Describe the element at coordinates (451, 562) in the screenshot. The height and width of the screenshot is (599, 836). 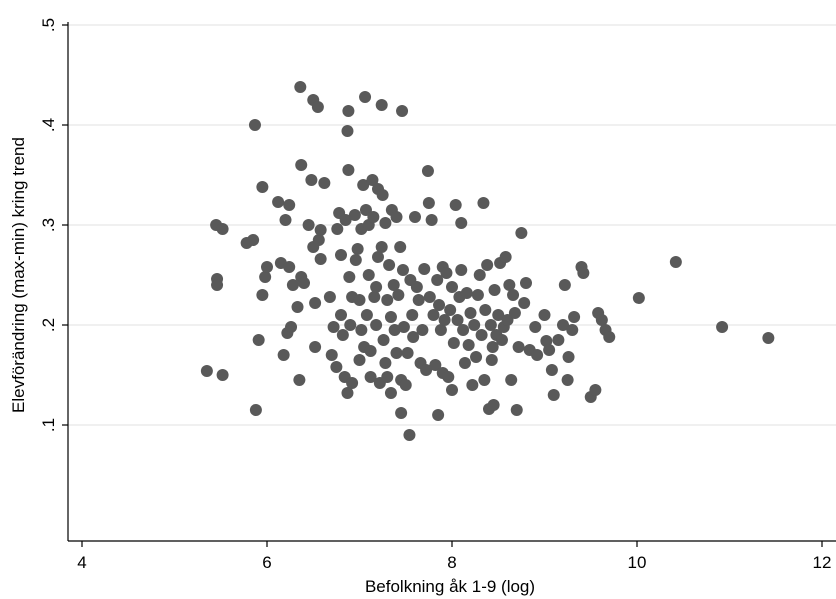
I see `x-tick-label: 8` at that location.